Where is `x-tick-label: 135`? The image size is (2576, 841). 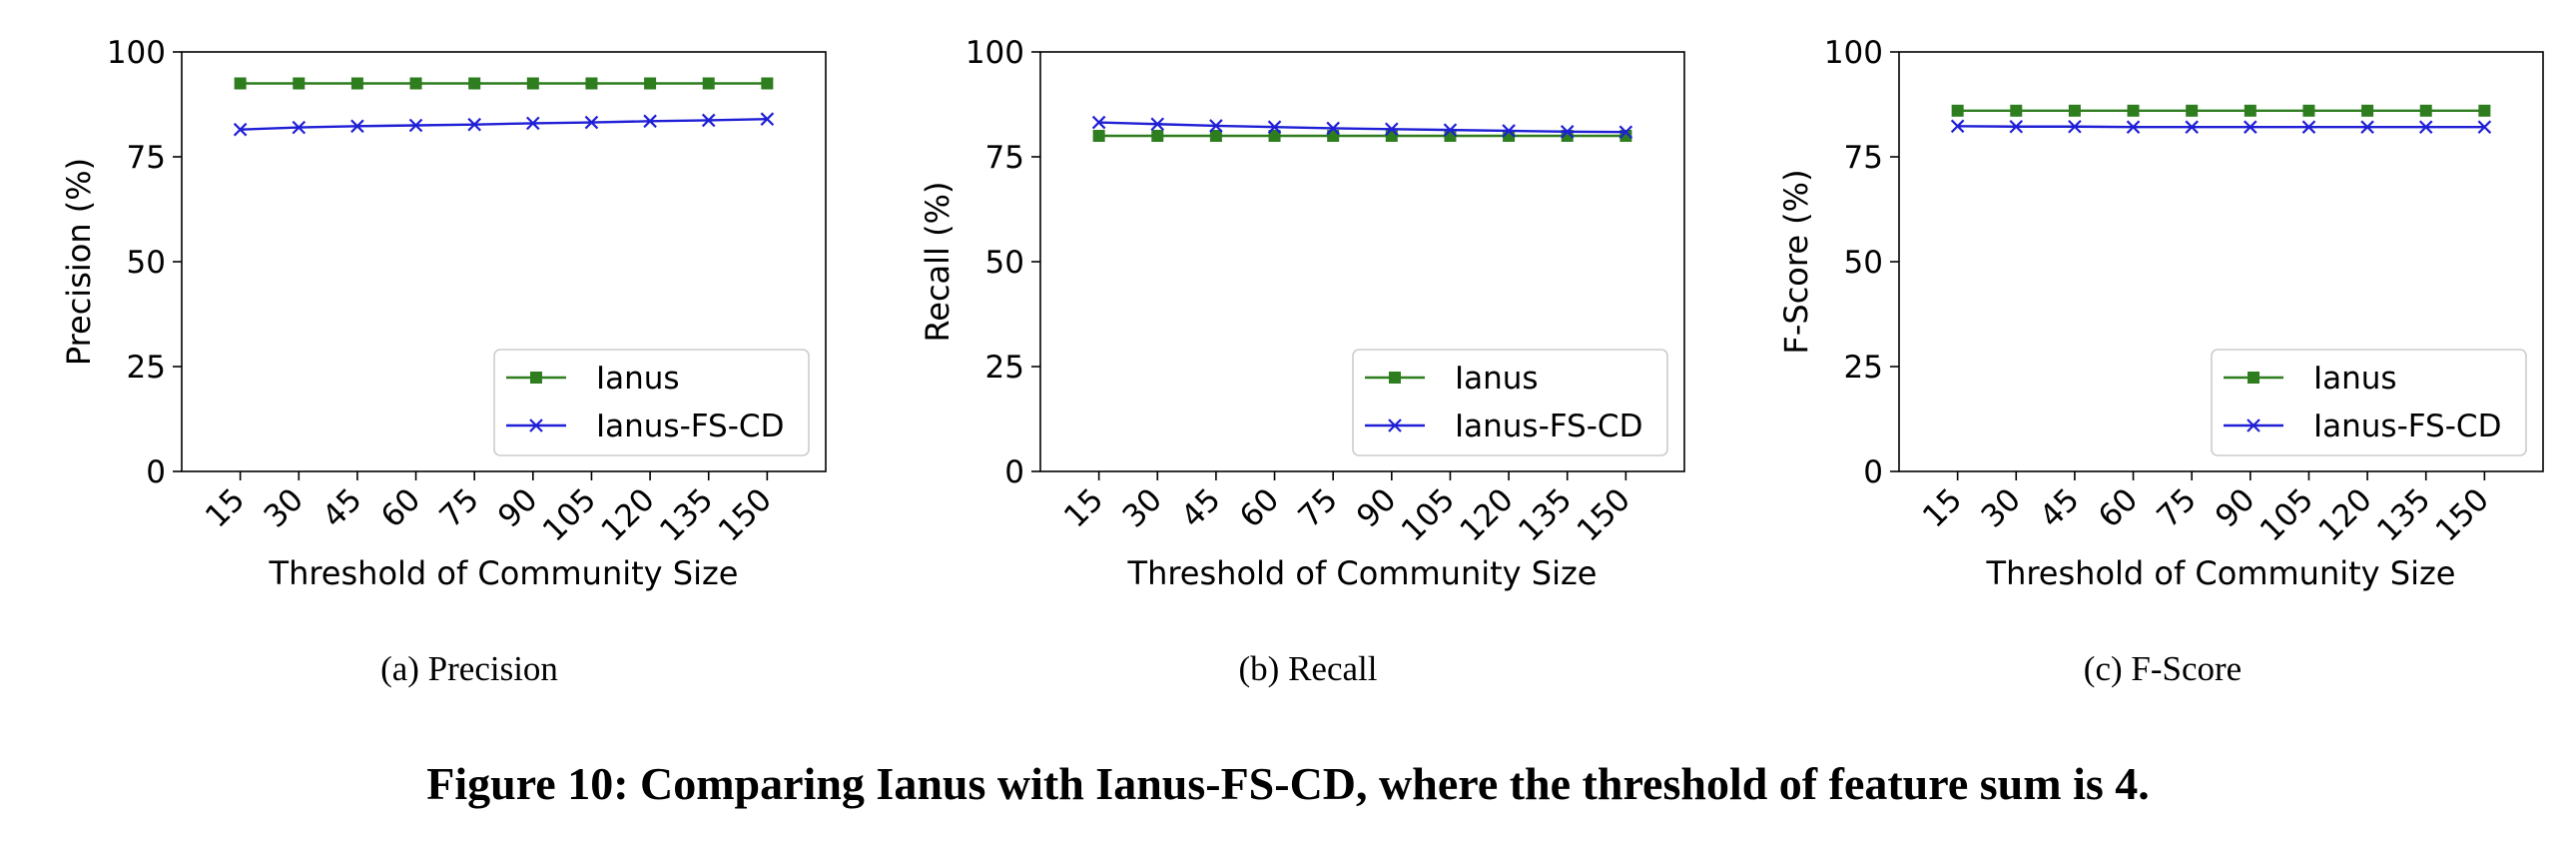 x-tick-label: 135 is located at coordinates (1546, 514).